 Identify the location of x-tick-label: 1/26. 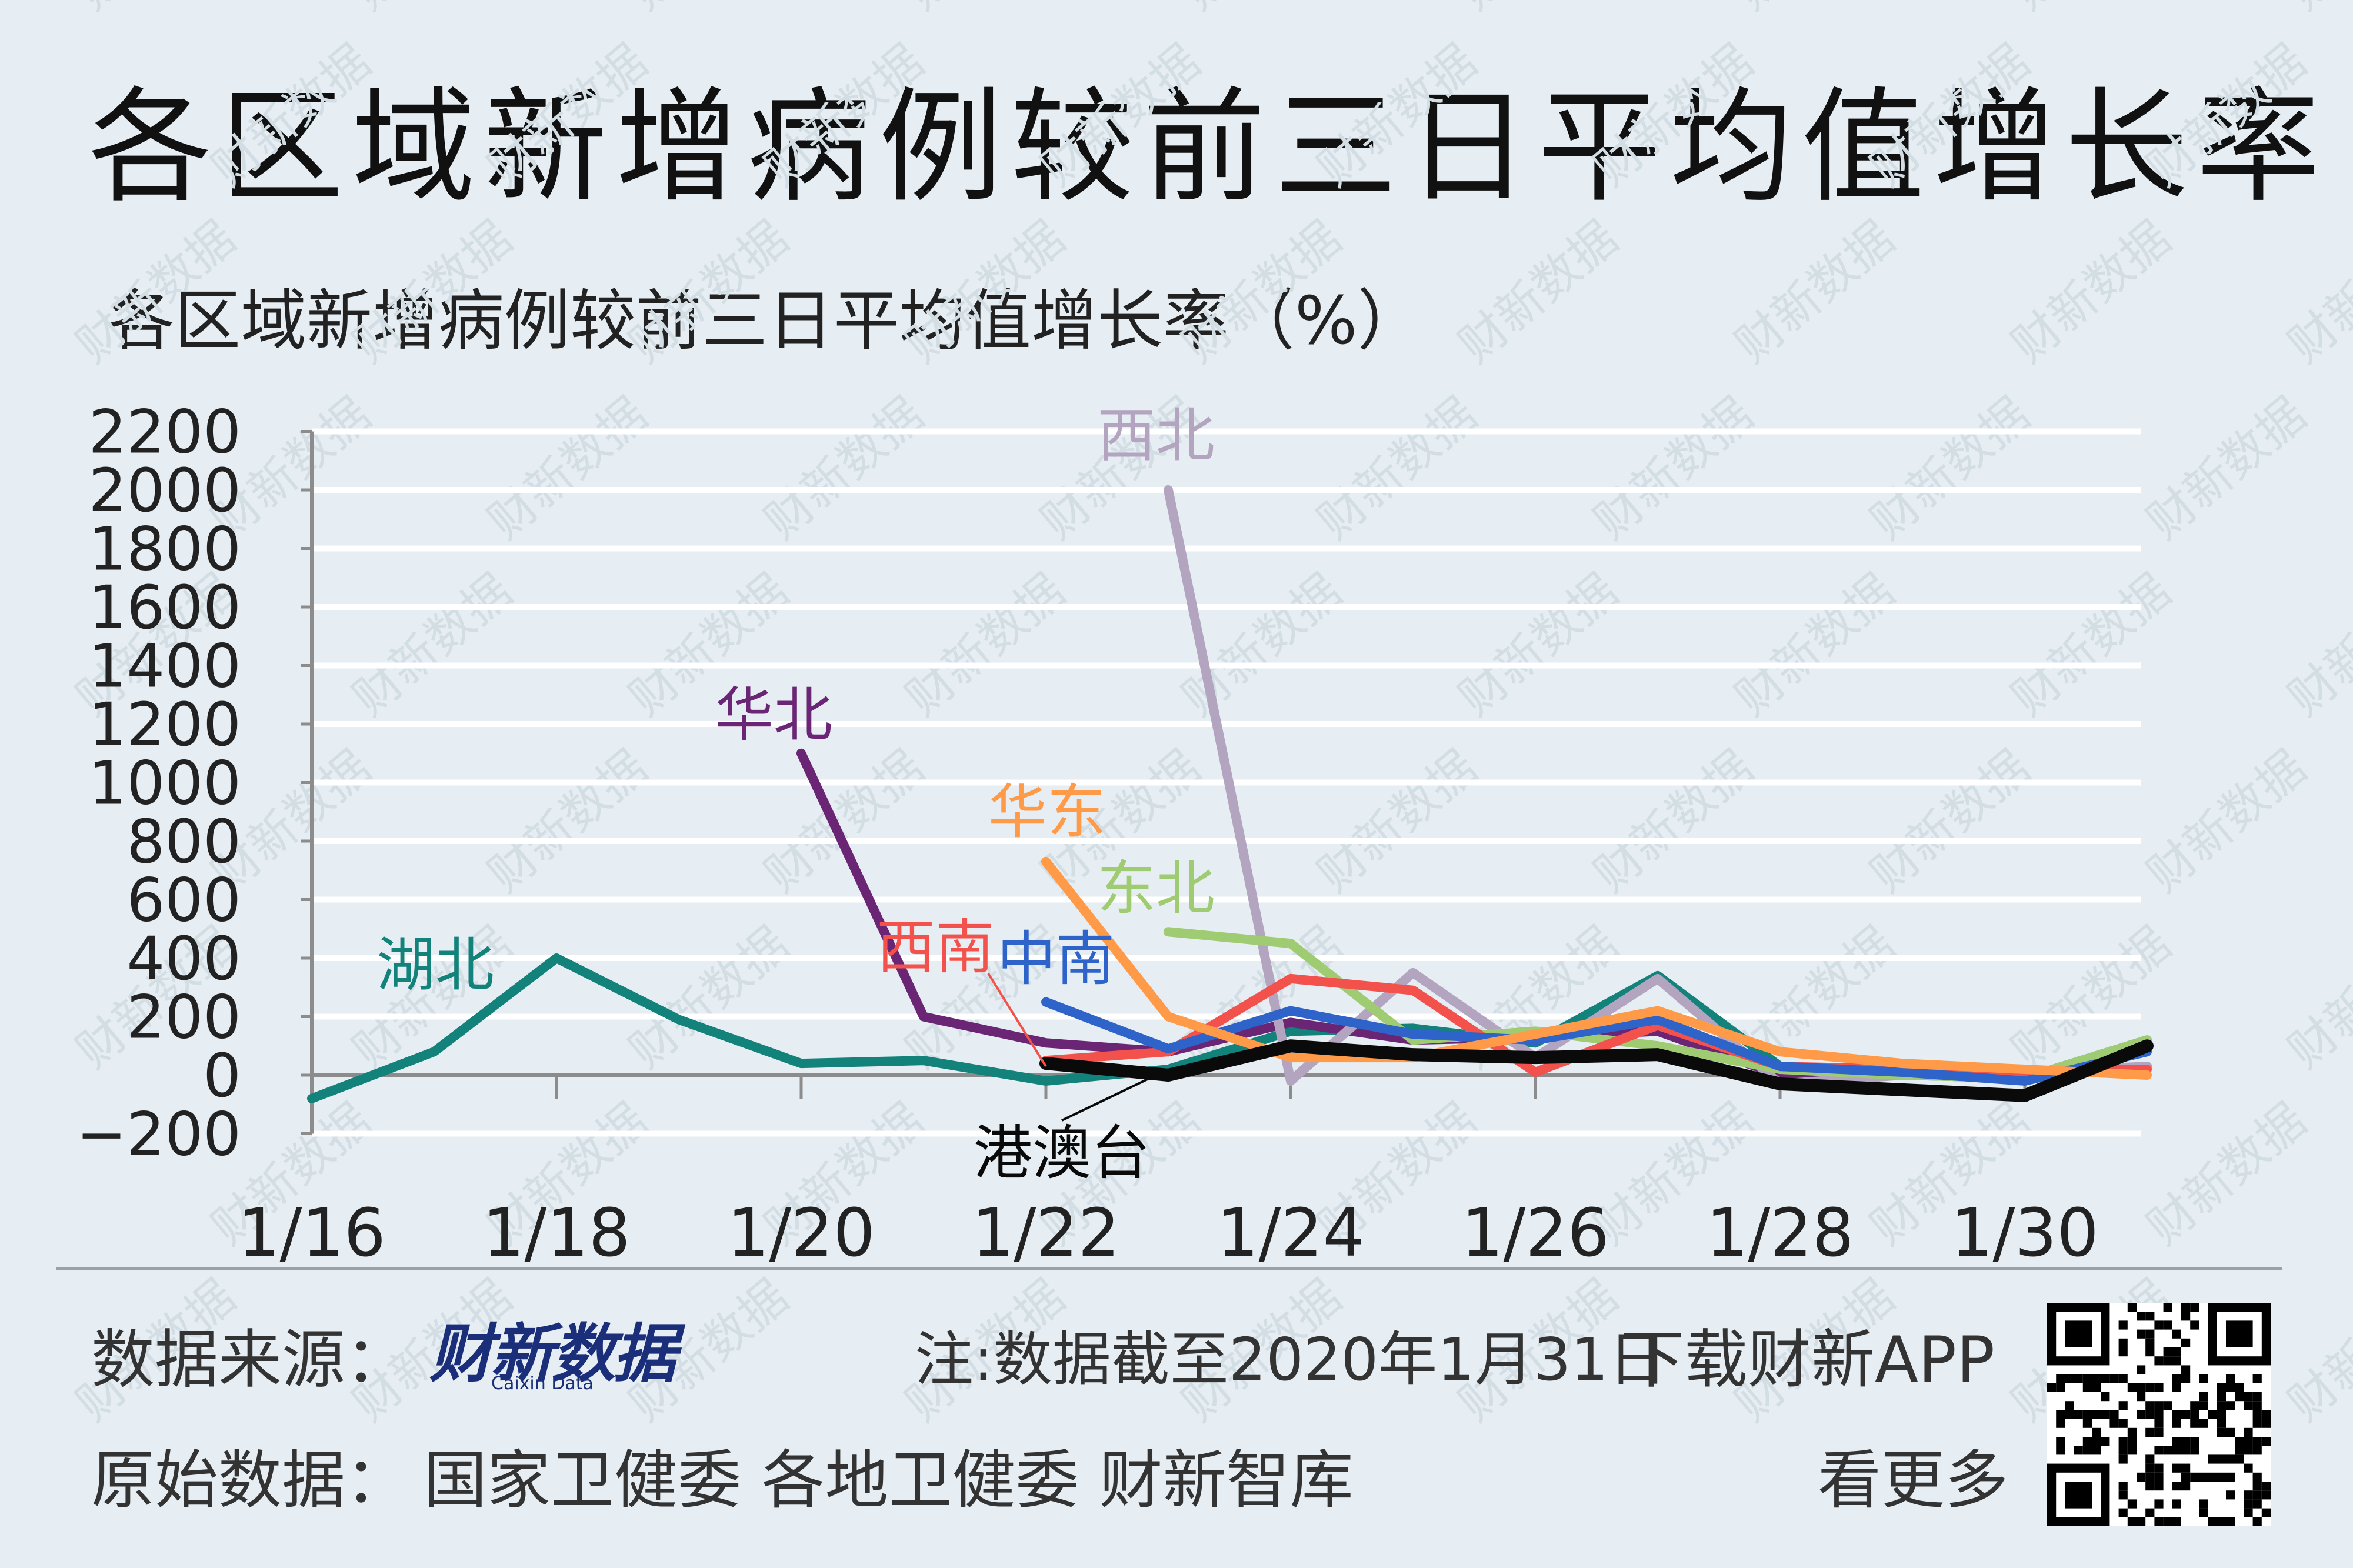
(1535, 1233).